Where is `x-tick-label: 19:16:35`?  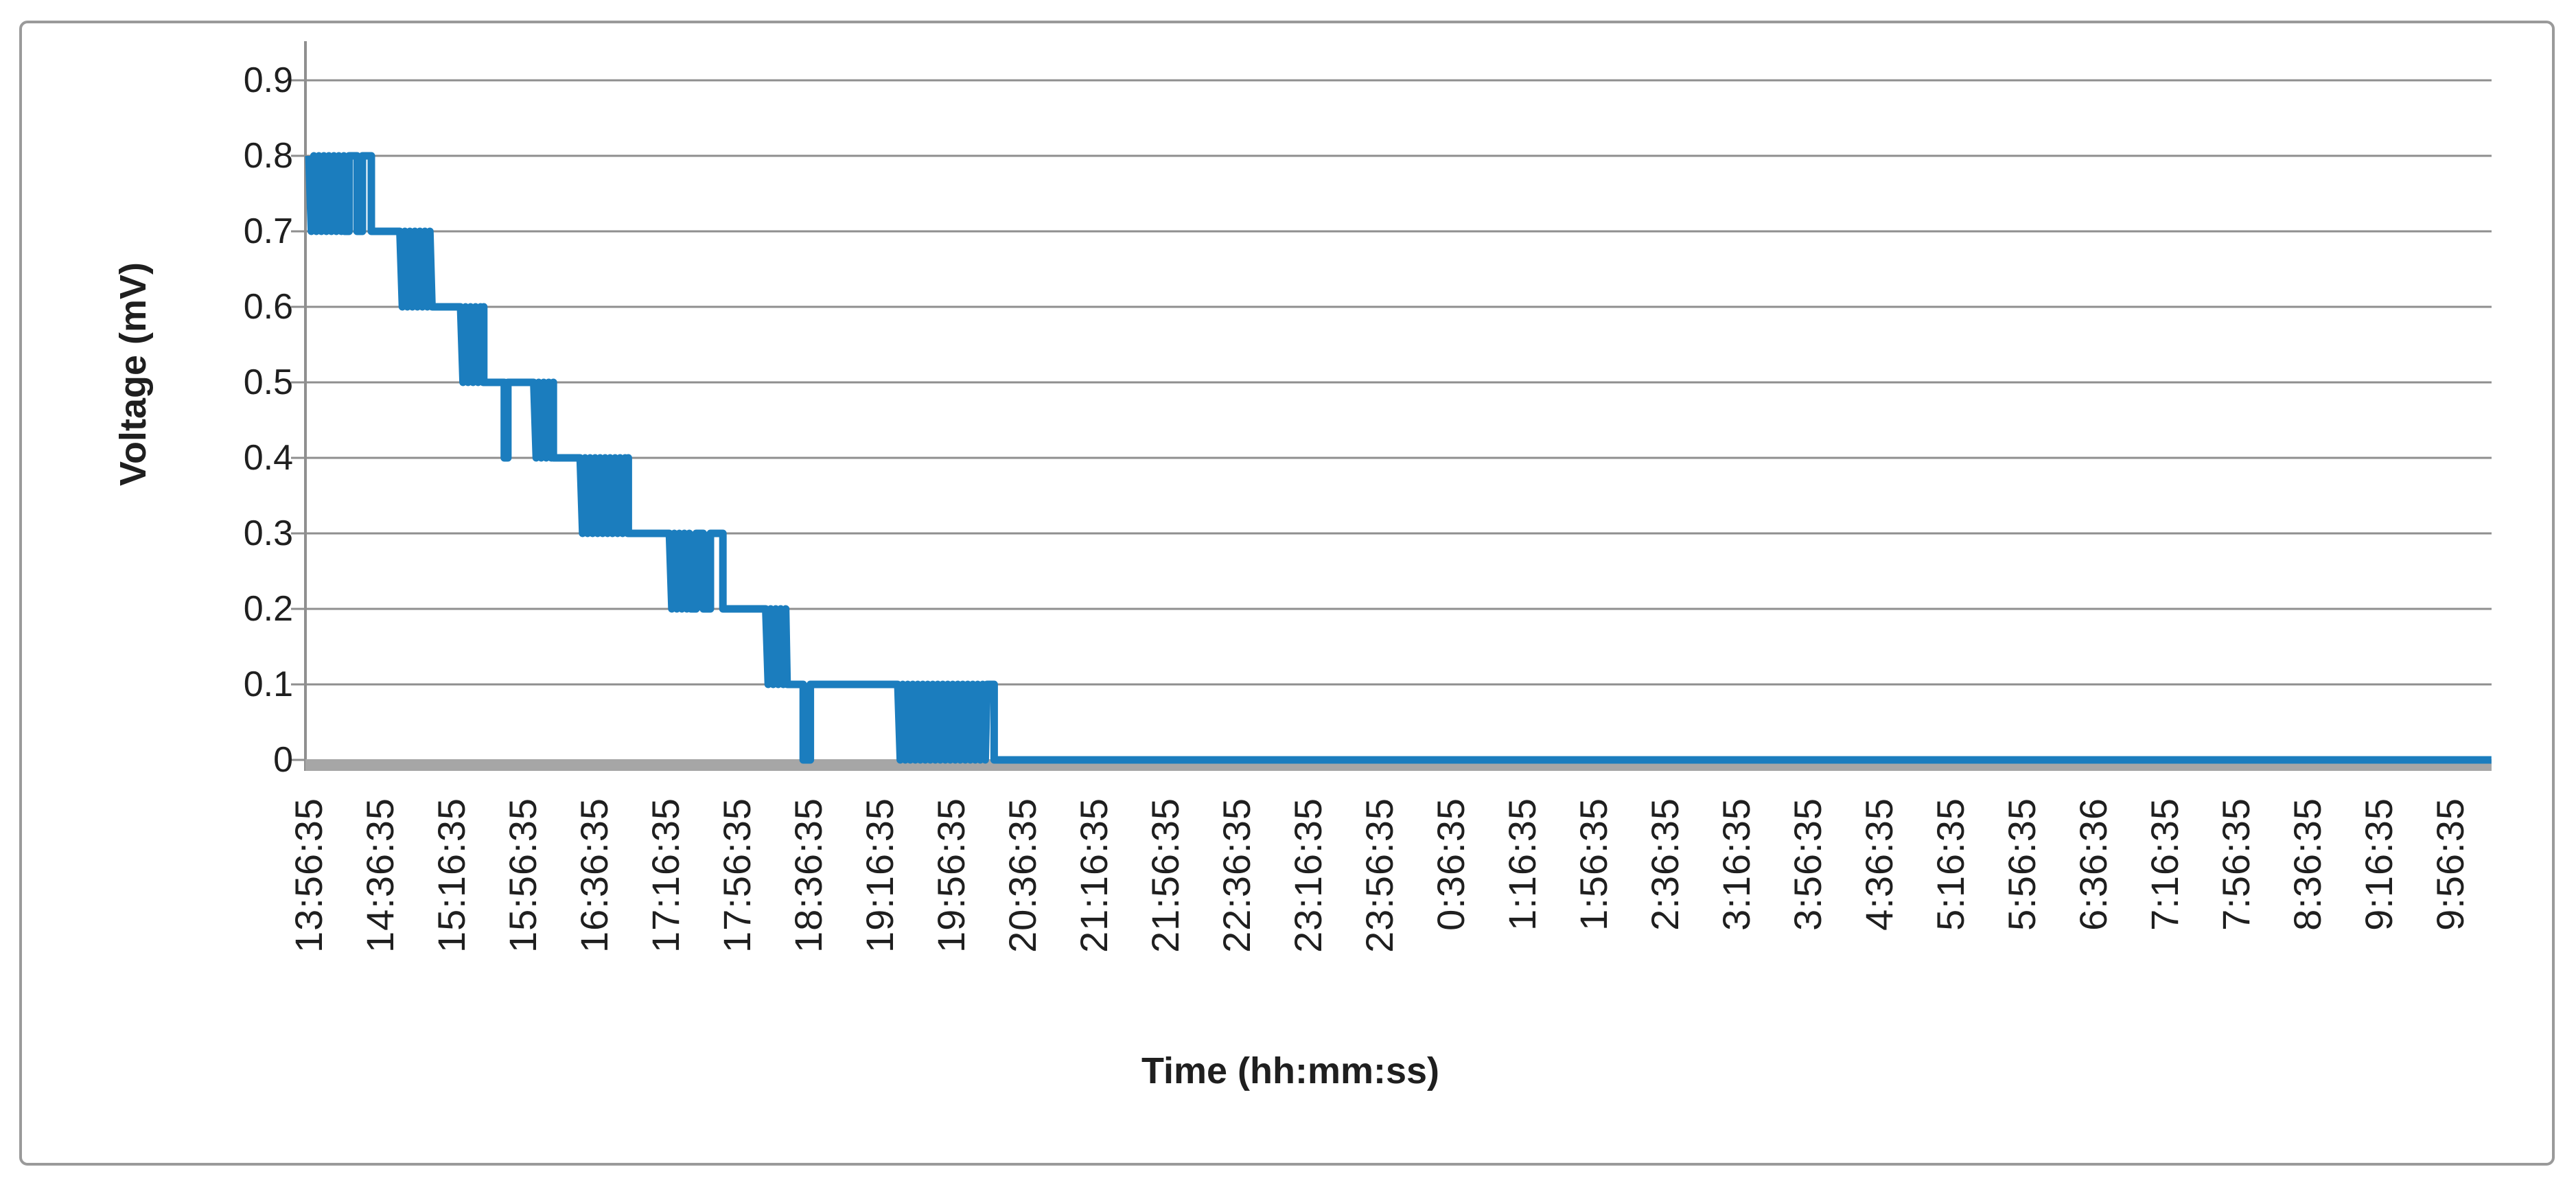 x-tick-label: 19:16:35 is located at coordinates (879, 876).